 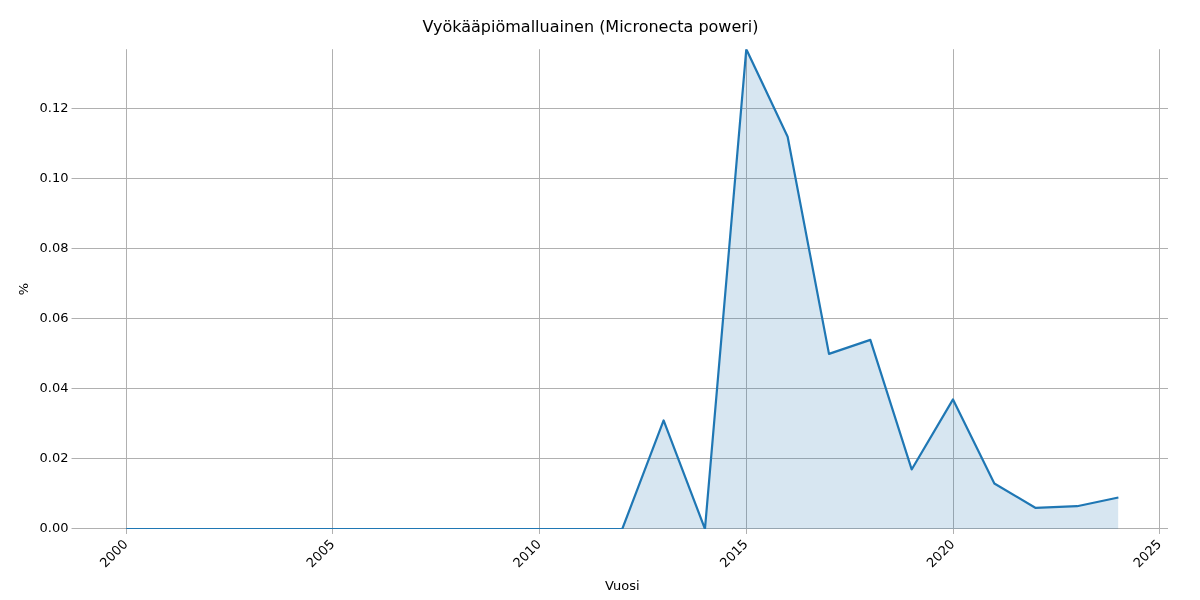 What do you see at coordinates (54, 458) in the screenshot?
I see `y-tick-label: 0.02` at bounding box center [54, 458].